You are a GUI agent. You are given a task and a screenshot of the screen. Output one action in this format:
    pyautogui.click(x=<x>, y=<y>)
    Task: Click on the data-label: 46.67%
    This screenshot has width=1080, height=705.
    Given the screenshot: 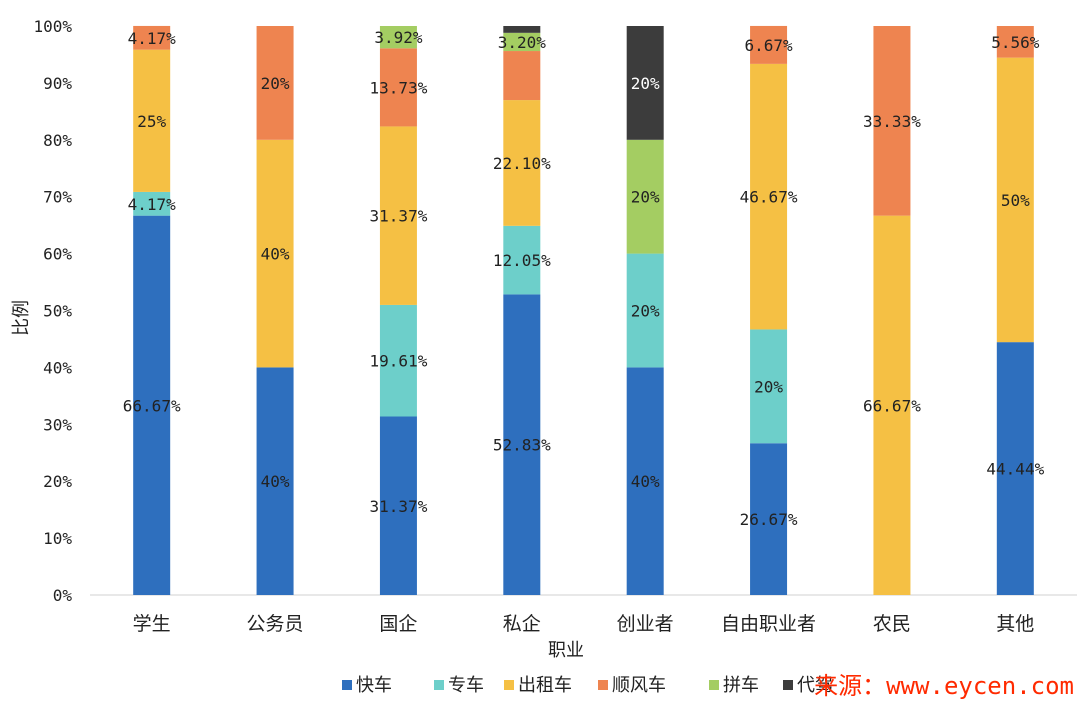 What is the action you would take?
    pyautogui.click(x=769, y=197)
    